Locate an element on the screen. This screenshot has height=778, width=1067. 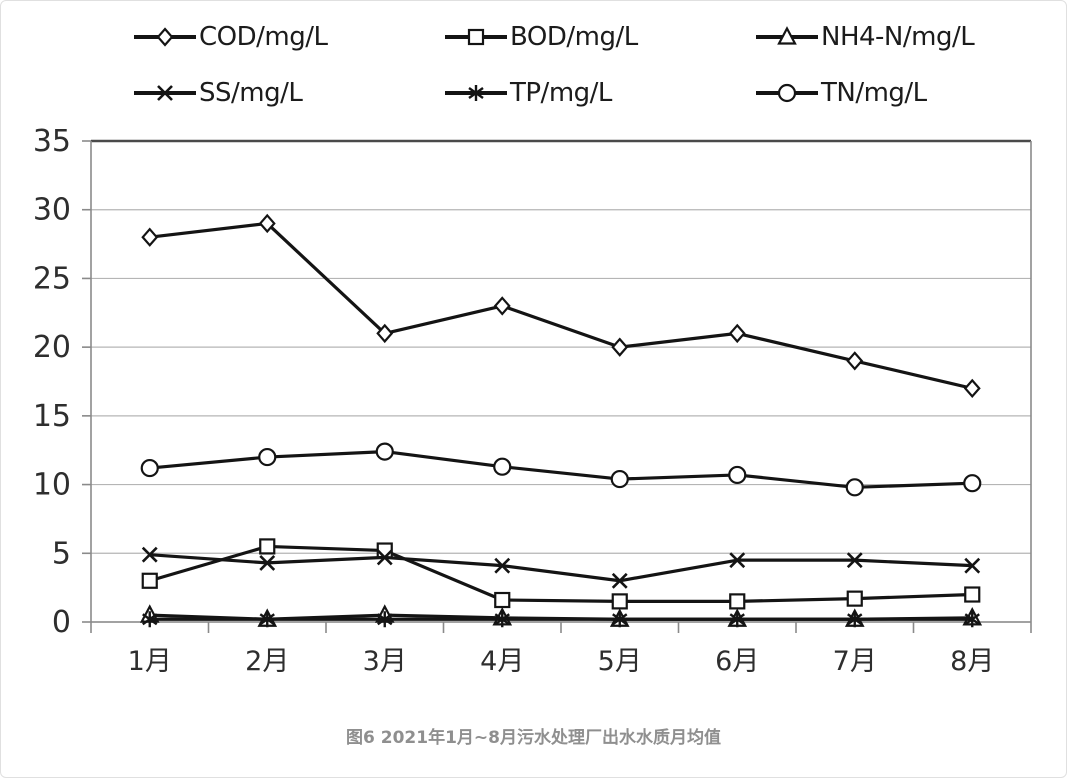
square-line-marker-icon is located at coordinates (476, 37).